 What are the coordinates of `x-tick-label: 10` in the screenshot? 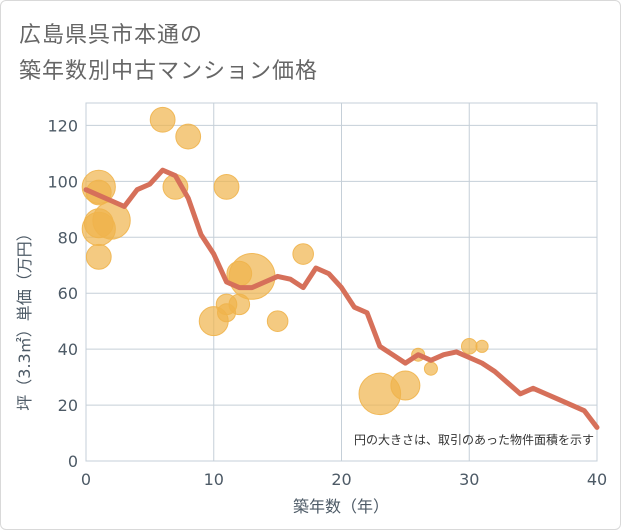 It's located at (214, 479).